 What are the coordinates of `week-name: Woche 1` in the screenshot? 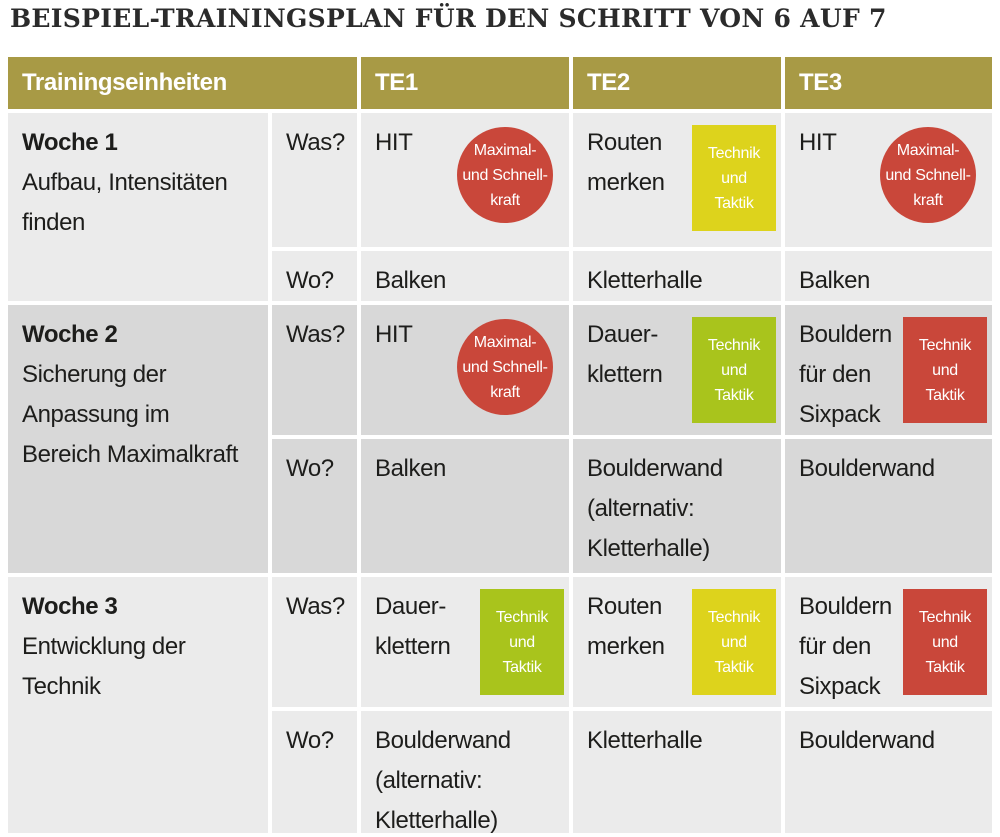 It's located at (70, 142).